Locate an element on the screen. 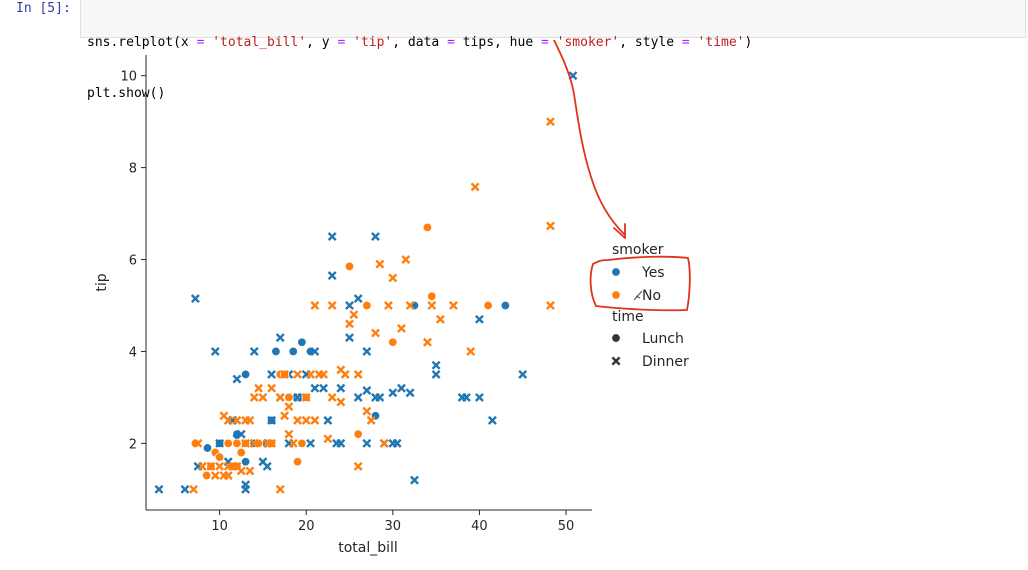  code-token: 'time' is located at coordinates (717, 42).